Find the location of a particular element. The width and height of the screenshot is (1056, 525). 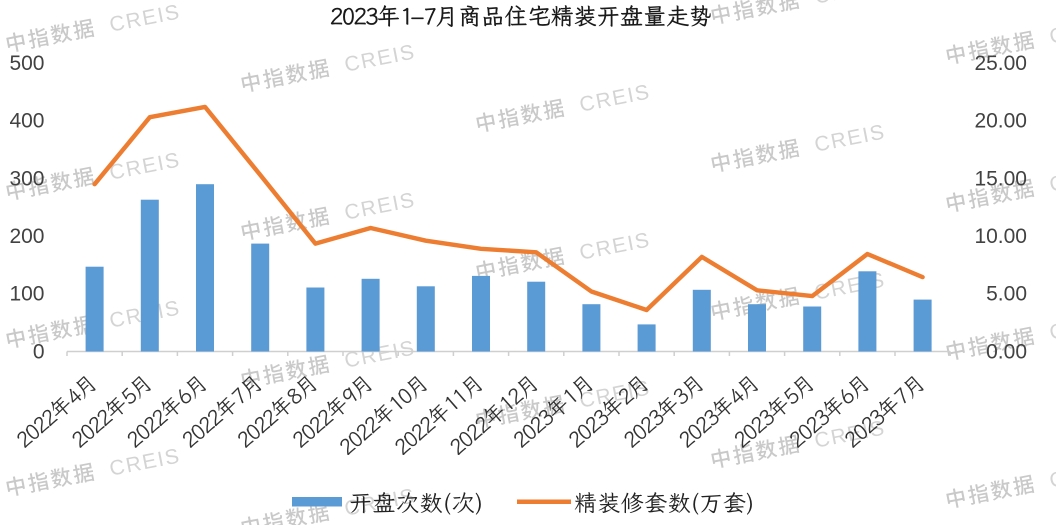

svg-text: 25.00 is located at coordinates (1000, 63).